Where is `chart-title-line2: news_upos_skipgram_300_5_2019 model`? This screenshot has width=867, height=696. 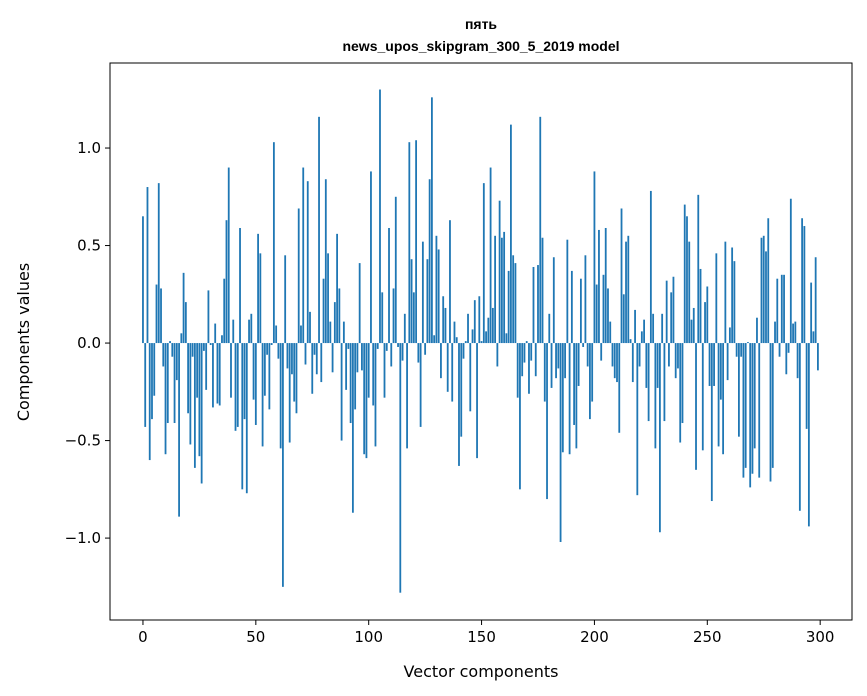 chart-title-line2: news_upos_skipgram_300_5_2019 model is located at coordinates (480, 46).